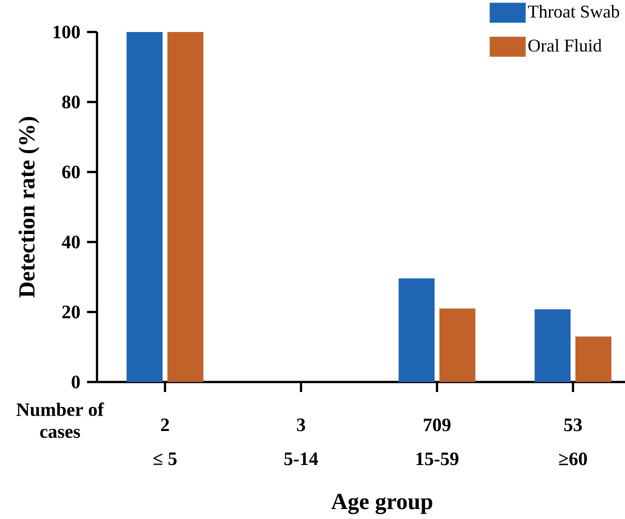 Image resolution: width=625 pixels, height=519 pixels. I want to click on y-tick-label: 40, so click(71, 242).